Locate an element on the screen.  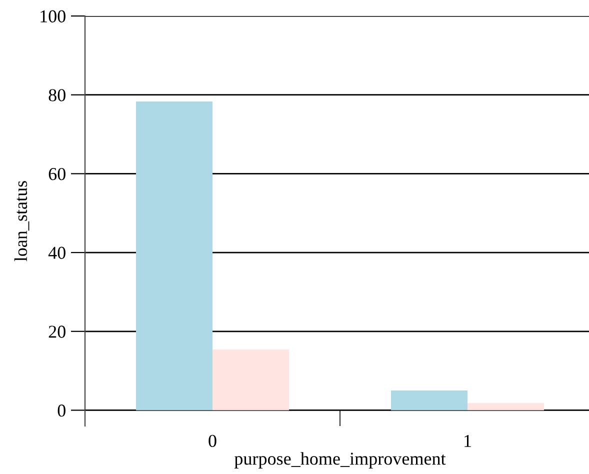
y-tick-label: 0 is located at coordinates (62, 410).